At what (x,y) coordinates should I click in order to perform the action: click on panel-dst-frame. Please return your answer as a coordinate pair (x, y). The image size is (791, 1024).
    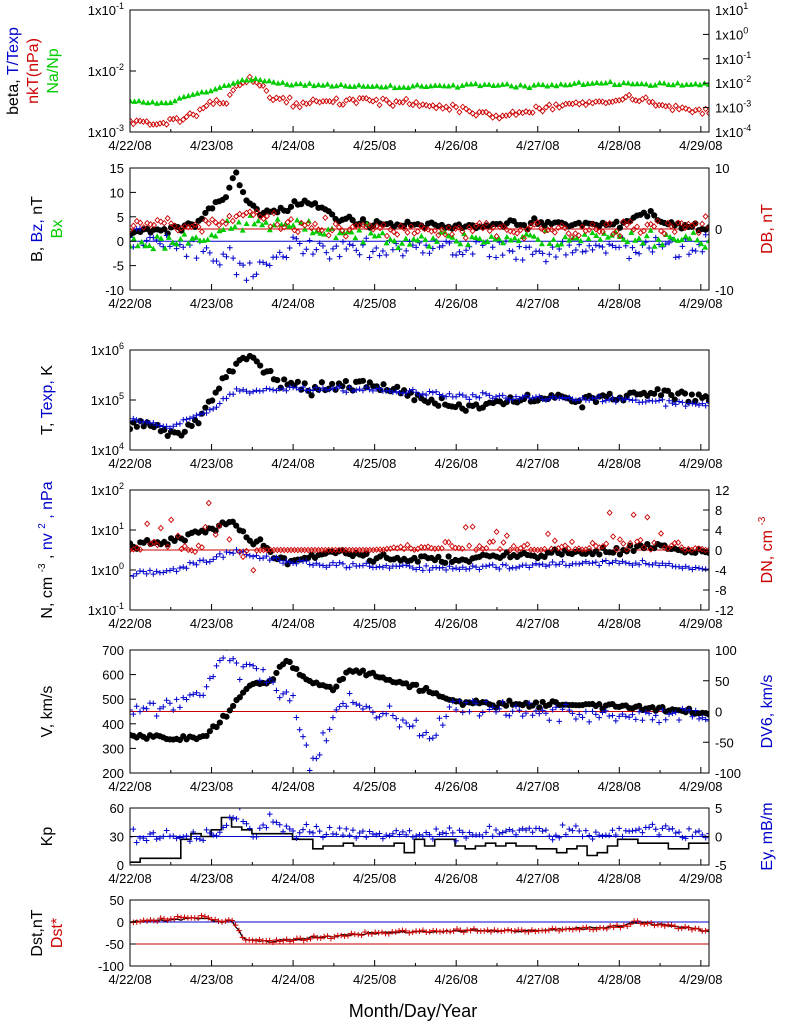
    Looking at the image, I should click on (419, 933).